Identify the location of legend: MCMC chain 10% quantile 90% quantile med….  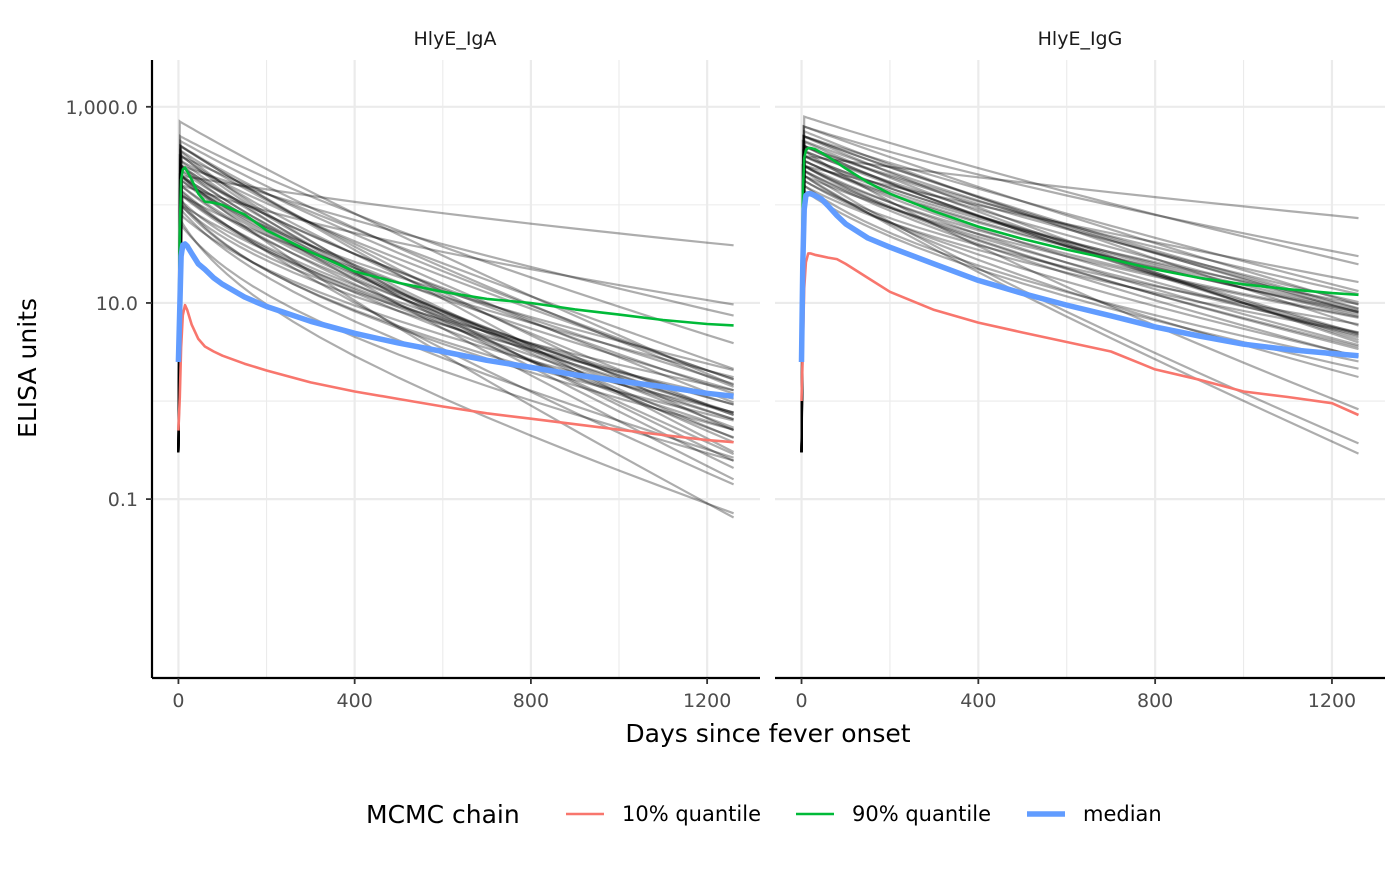
(764, 814).